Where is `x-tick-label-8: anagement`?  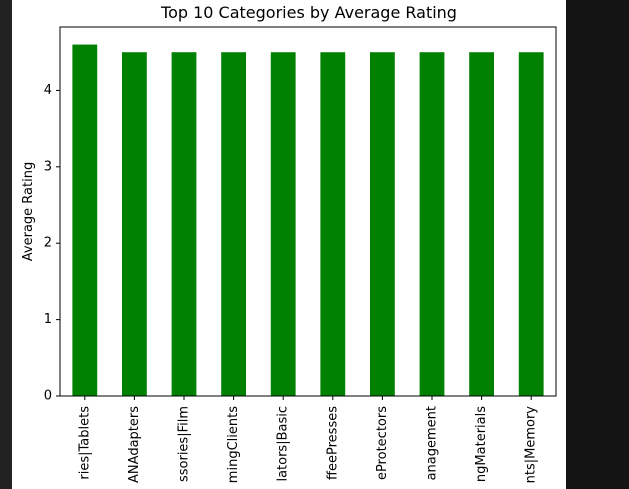 x-tick-label-8: anagement is located at coordinates (432, 443).